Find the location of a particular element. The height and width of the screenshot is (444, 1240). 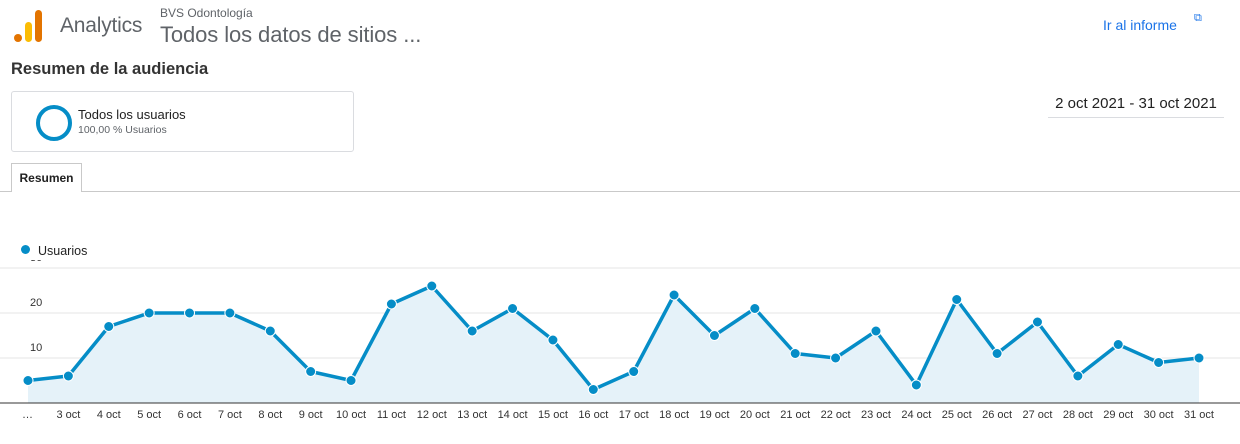

y-tick-label: 30 is located at coordinates (36, 262).